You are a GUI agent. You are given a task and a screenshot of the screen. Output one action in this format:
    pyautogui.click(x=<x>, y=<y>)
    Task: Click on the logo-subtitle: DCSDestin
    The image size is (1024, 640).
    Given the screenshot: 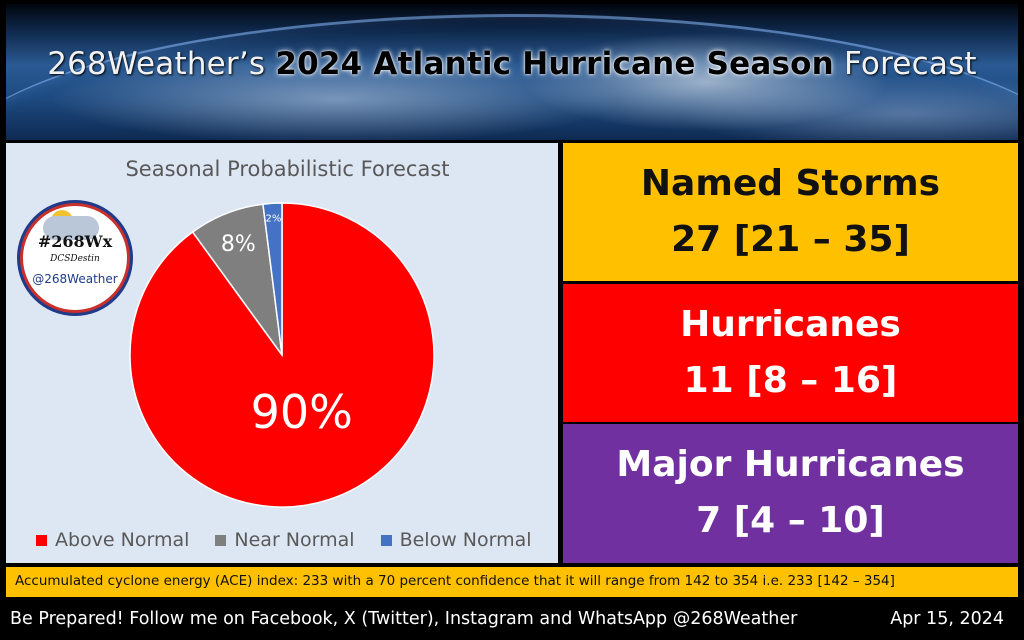 What is the action you would take?
    pyautogui.click(x=75, y=259)
    